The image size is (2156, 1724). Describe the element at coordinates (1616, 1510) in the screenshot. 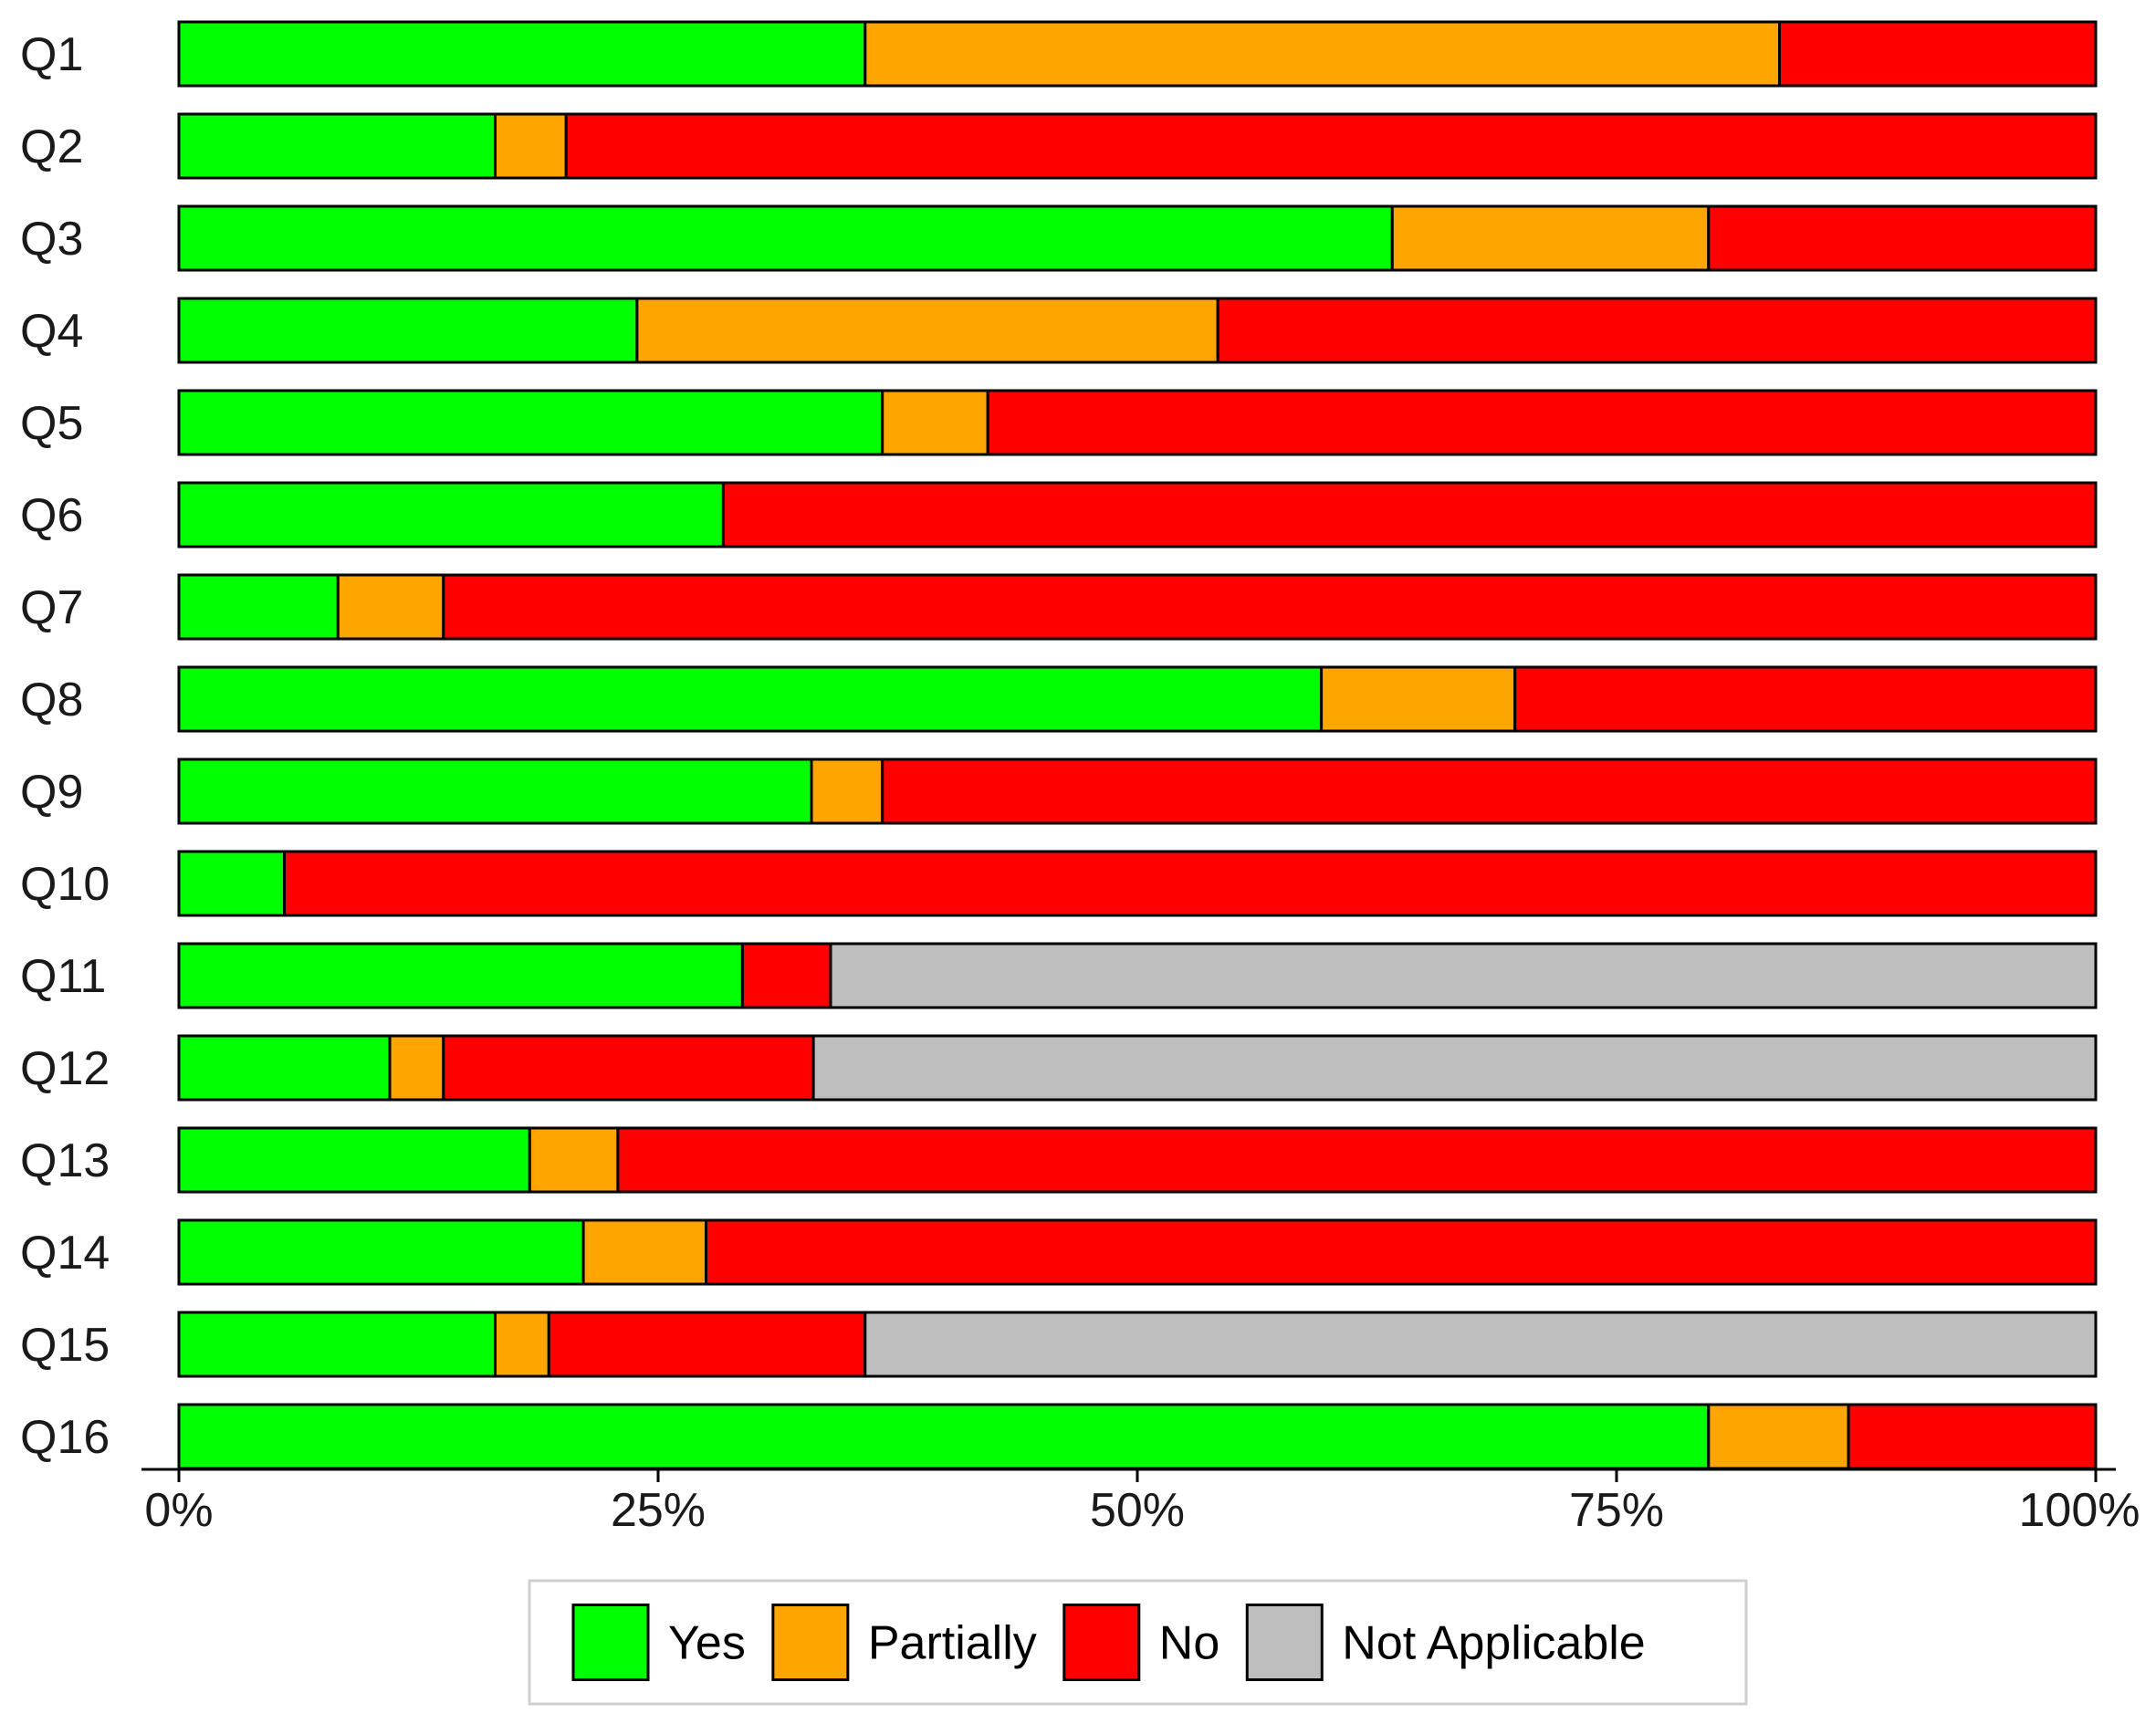

I see `x-tick-label: 75%` at that location.